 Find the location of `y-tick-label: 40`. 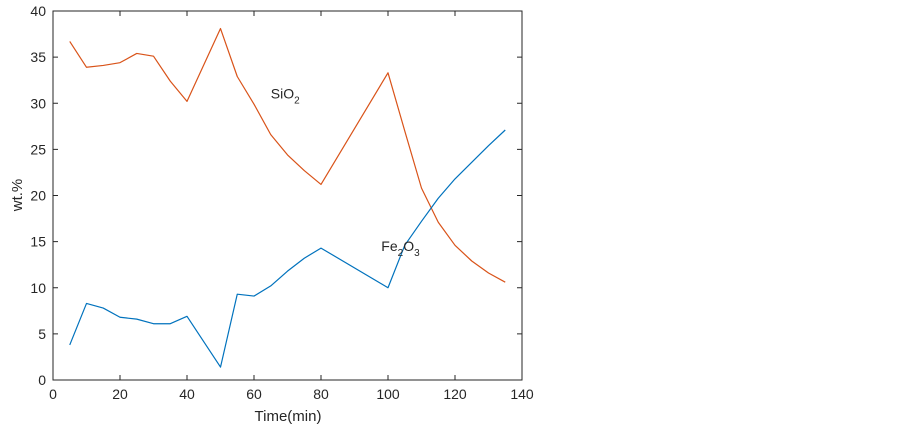

y-tick-label: 40 is located at coordinates (38, 11).